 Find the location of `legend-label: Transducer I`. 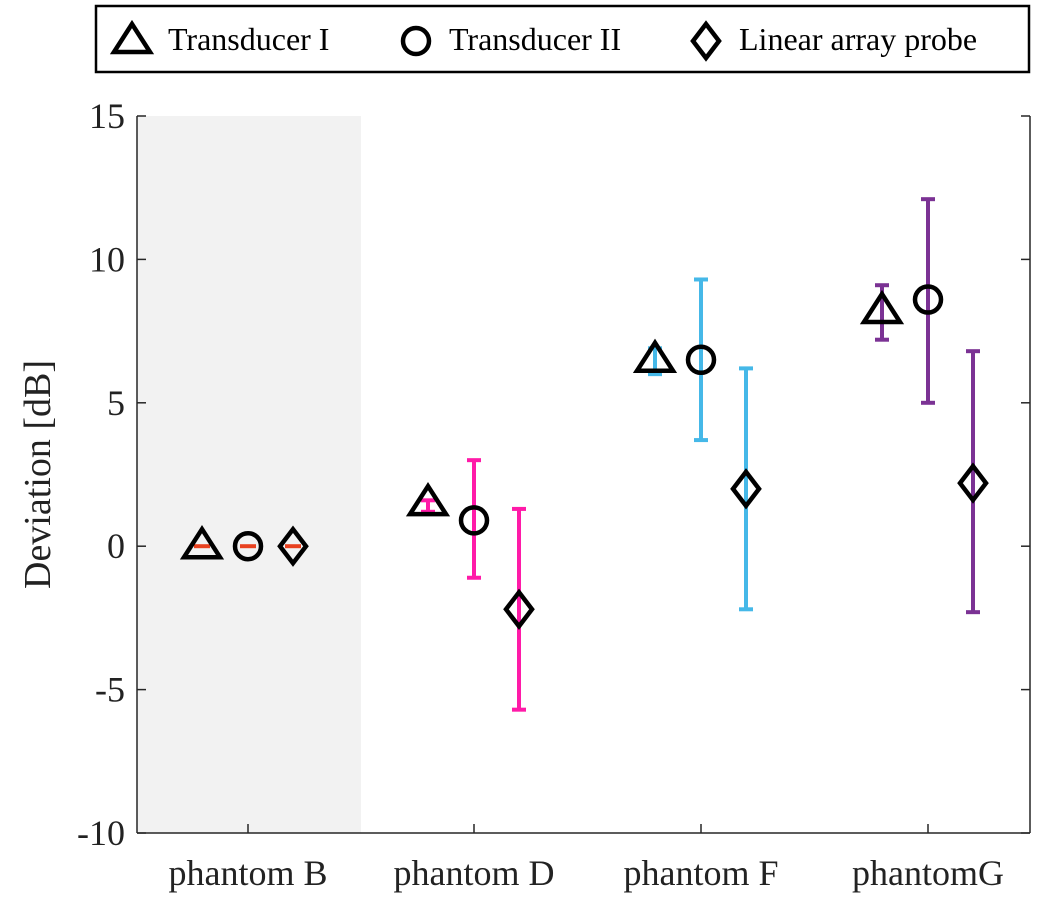

legend-label: Transducer I is located at coordinates (248, 39).